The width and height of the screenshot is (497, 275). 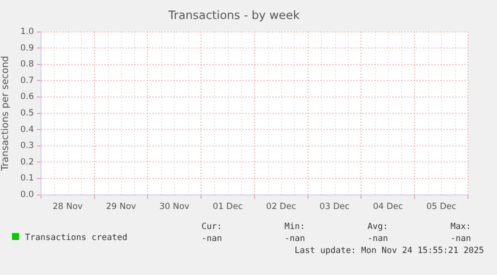 I want to click on text: Max:, so click(x=460, y=227).